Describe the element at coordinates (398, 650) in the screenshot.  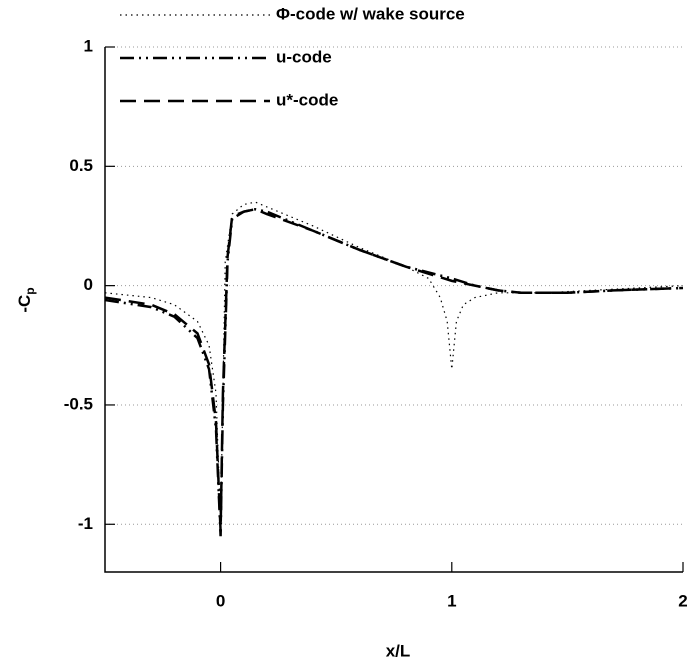
I see `x-axis-label: x/L` at that location.